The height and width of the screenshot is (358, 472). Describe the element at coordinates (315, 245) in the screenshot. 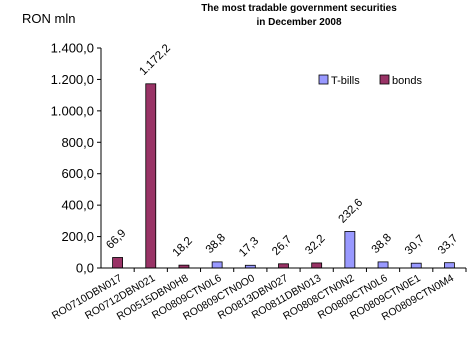

I see `data-label: 32,2` at that location.